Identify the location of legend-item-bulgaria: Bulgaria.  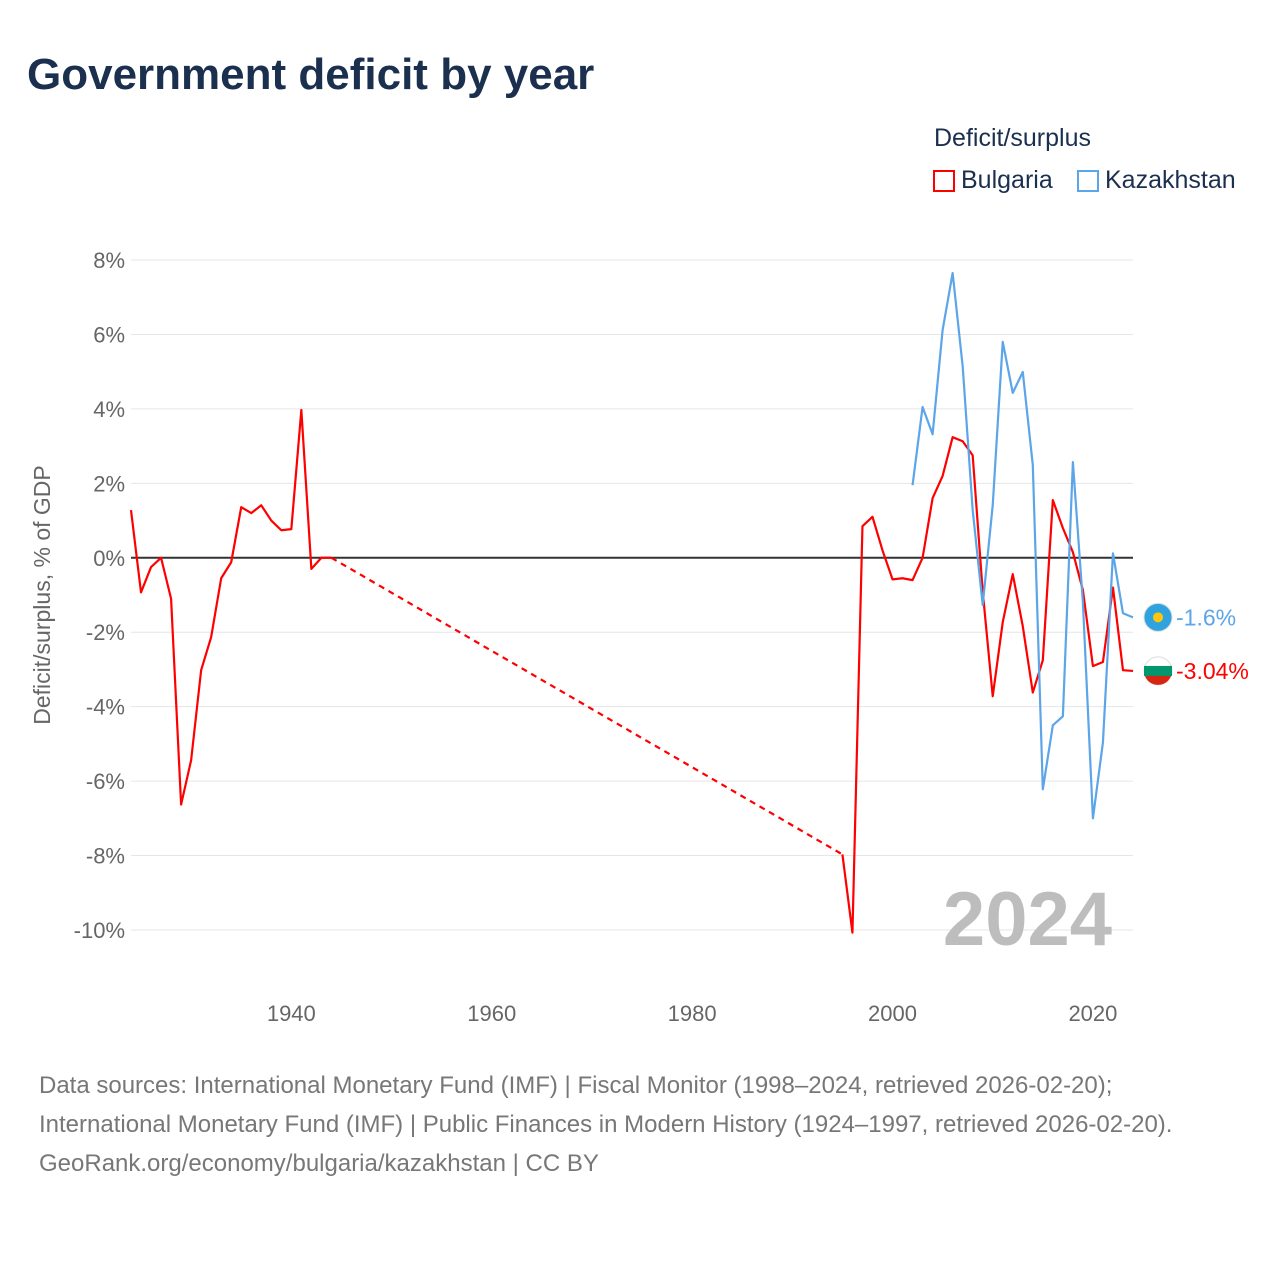
(993, 180).